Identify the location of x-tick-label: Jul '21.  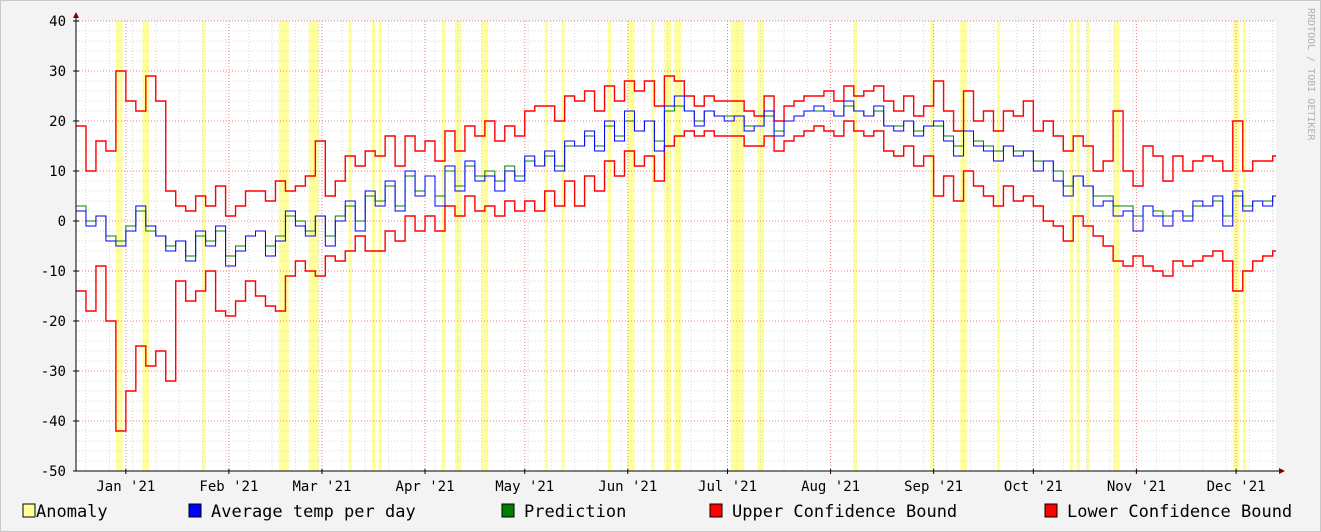
(727, 487).